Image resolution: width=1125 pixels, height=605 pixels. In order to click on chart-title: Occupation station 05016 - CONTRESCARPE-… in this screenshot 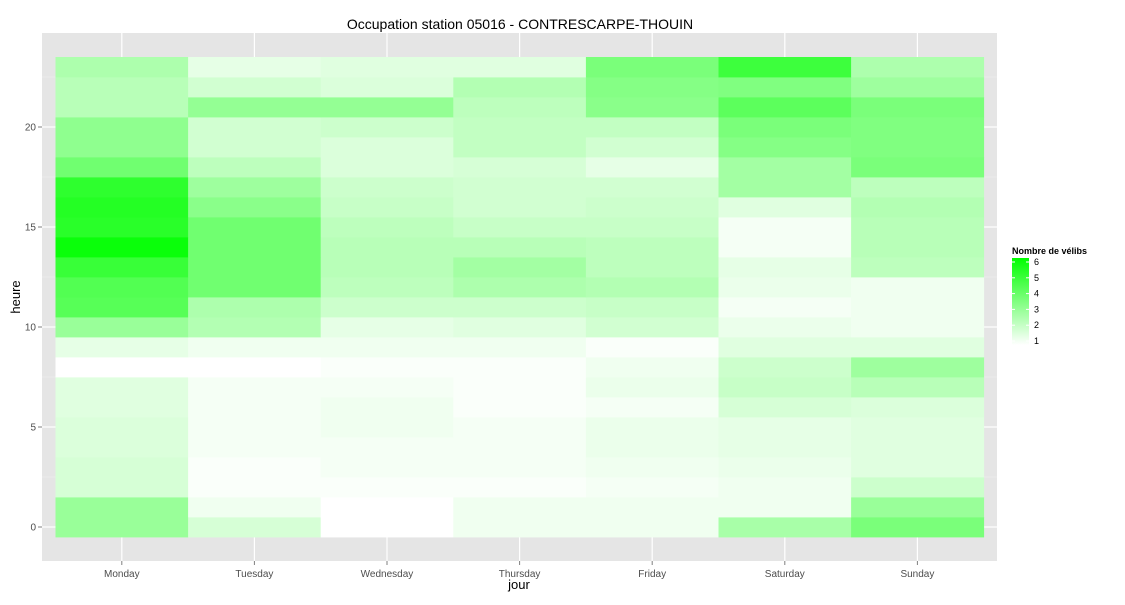, I will do `click(520, 24)`.